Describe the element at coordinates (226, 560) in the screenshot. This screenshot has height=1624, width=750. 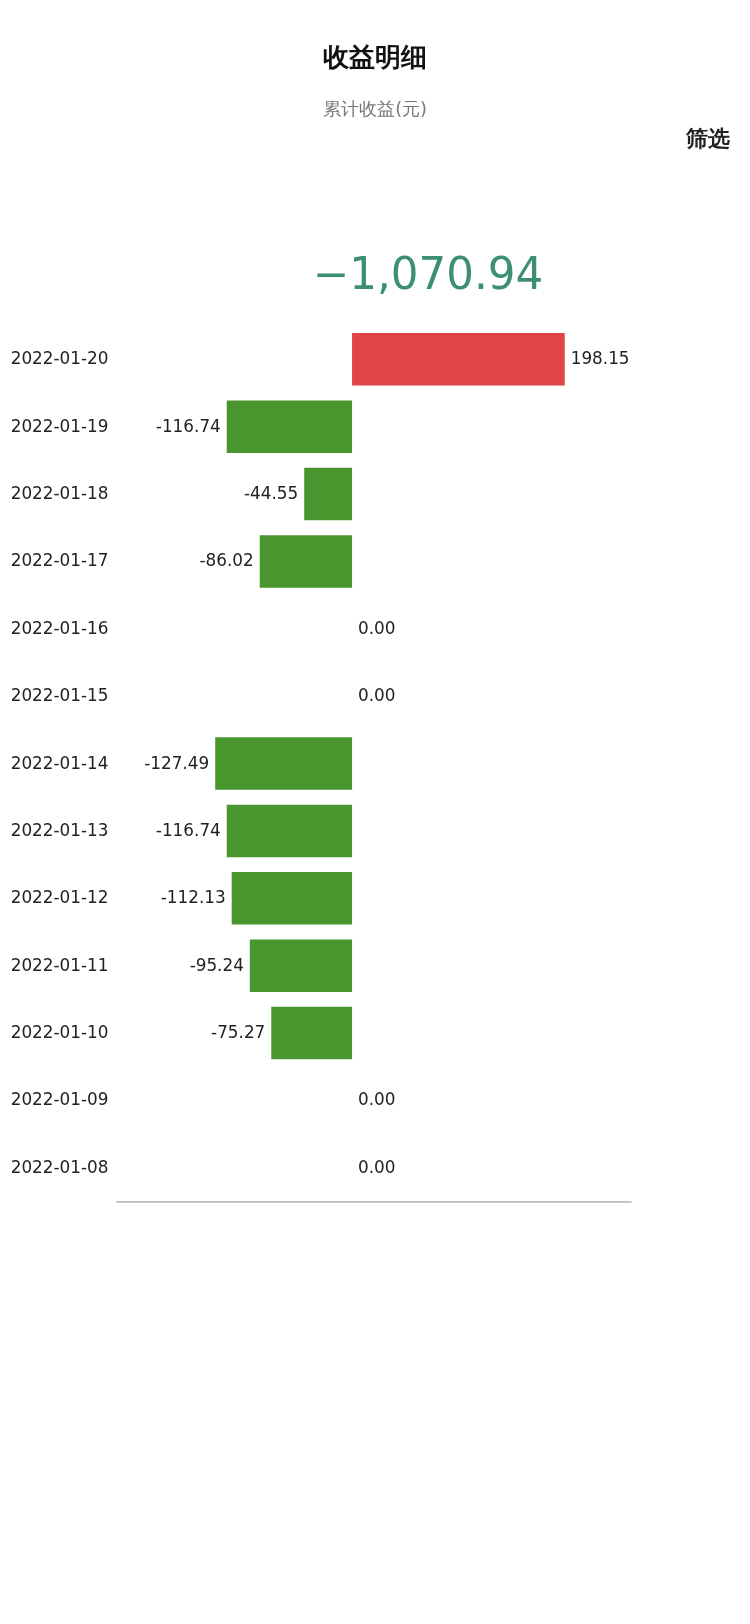
I see `data-label: -86.02` at that location.